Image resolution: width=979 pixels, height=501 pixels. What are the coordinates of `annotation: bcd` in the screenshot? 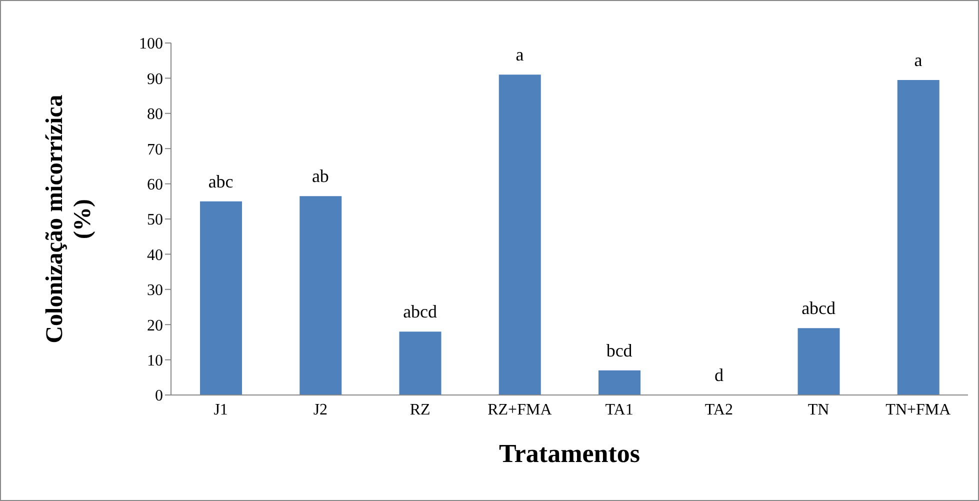 It's located at (619, 350).